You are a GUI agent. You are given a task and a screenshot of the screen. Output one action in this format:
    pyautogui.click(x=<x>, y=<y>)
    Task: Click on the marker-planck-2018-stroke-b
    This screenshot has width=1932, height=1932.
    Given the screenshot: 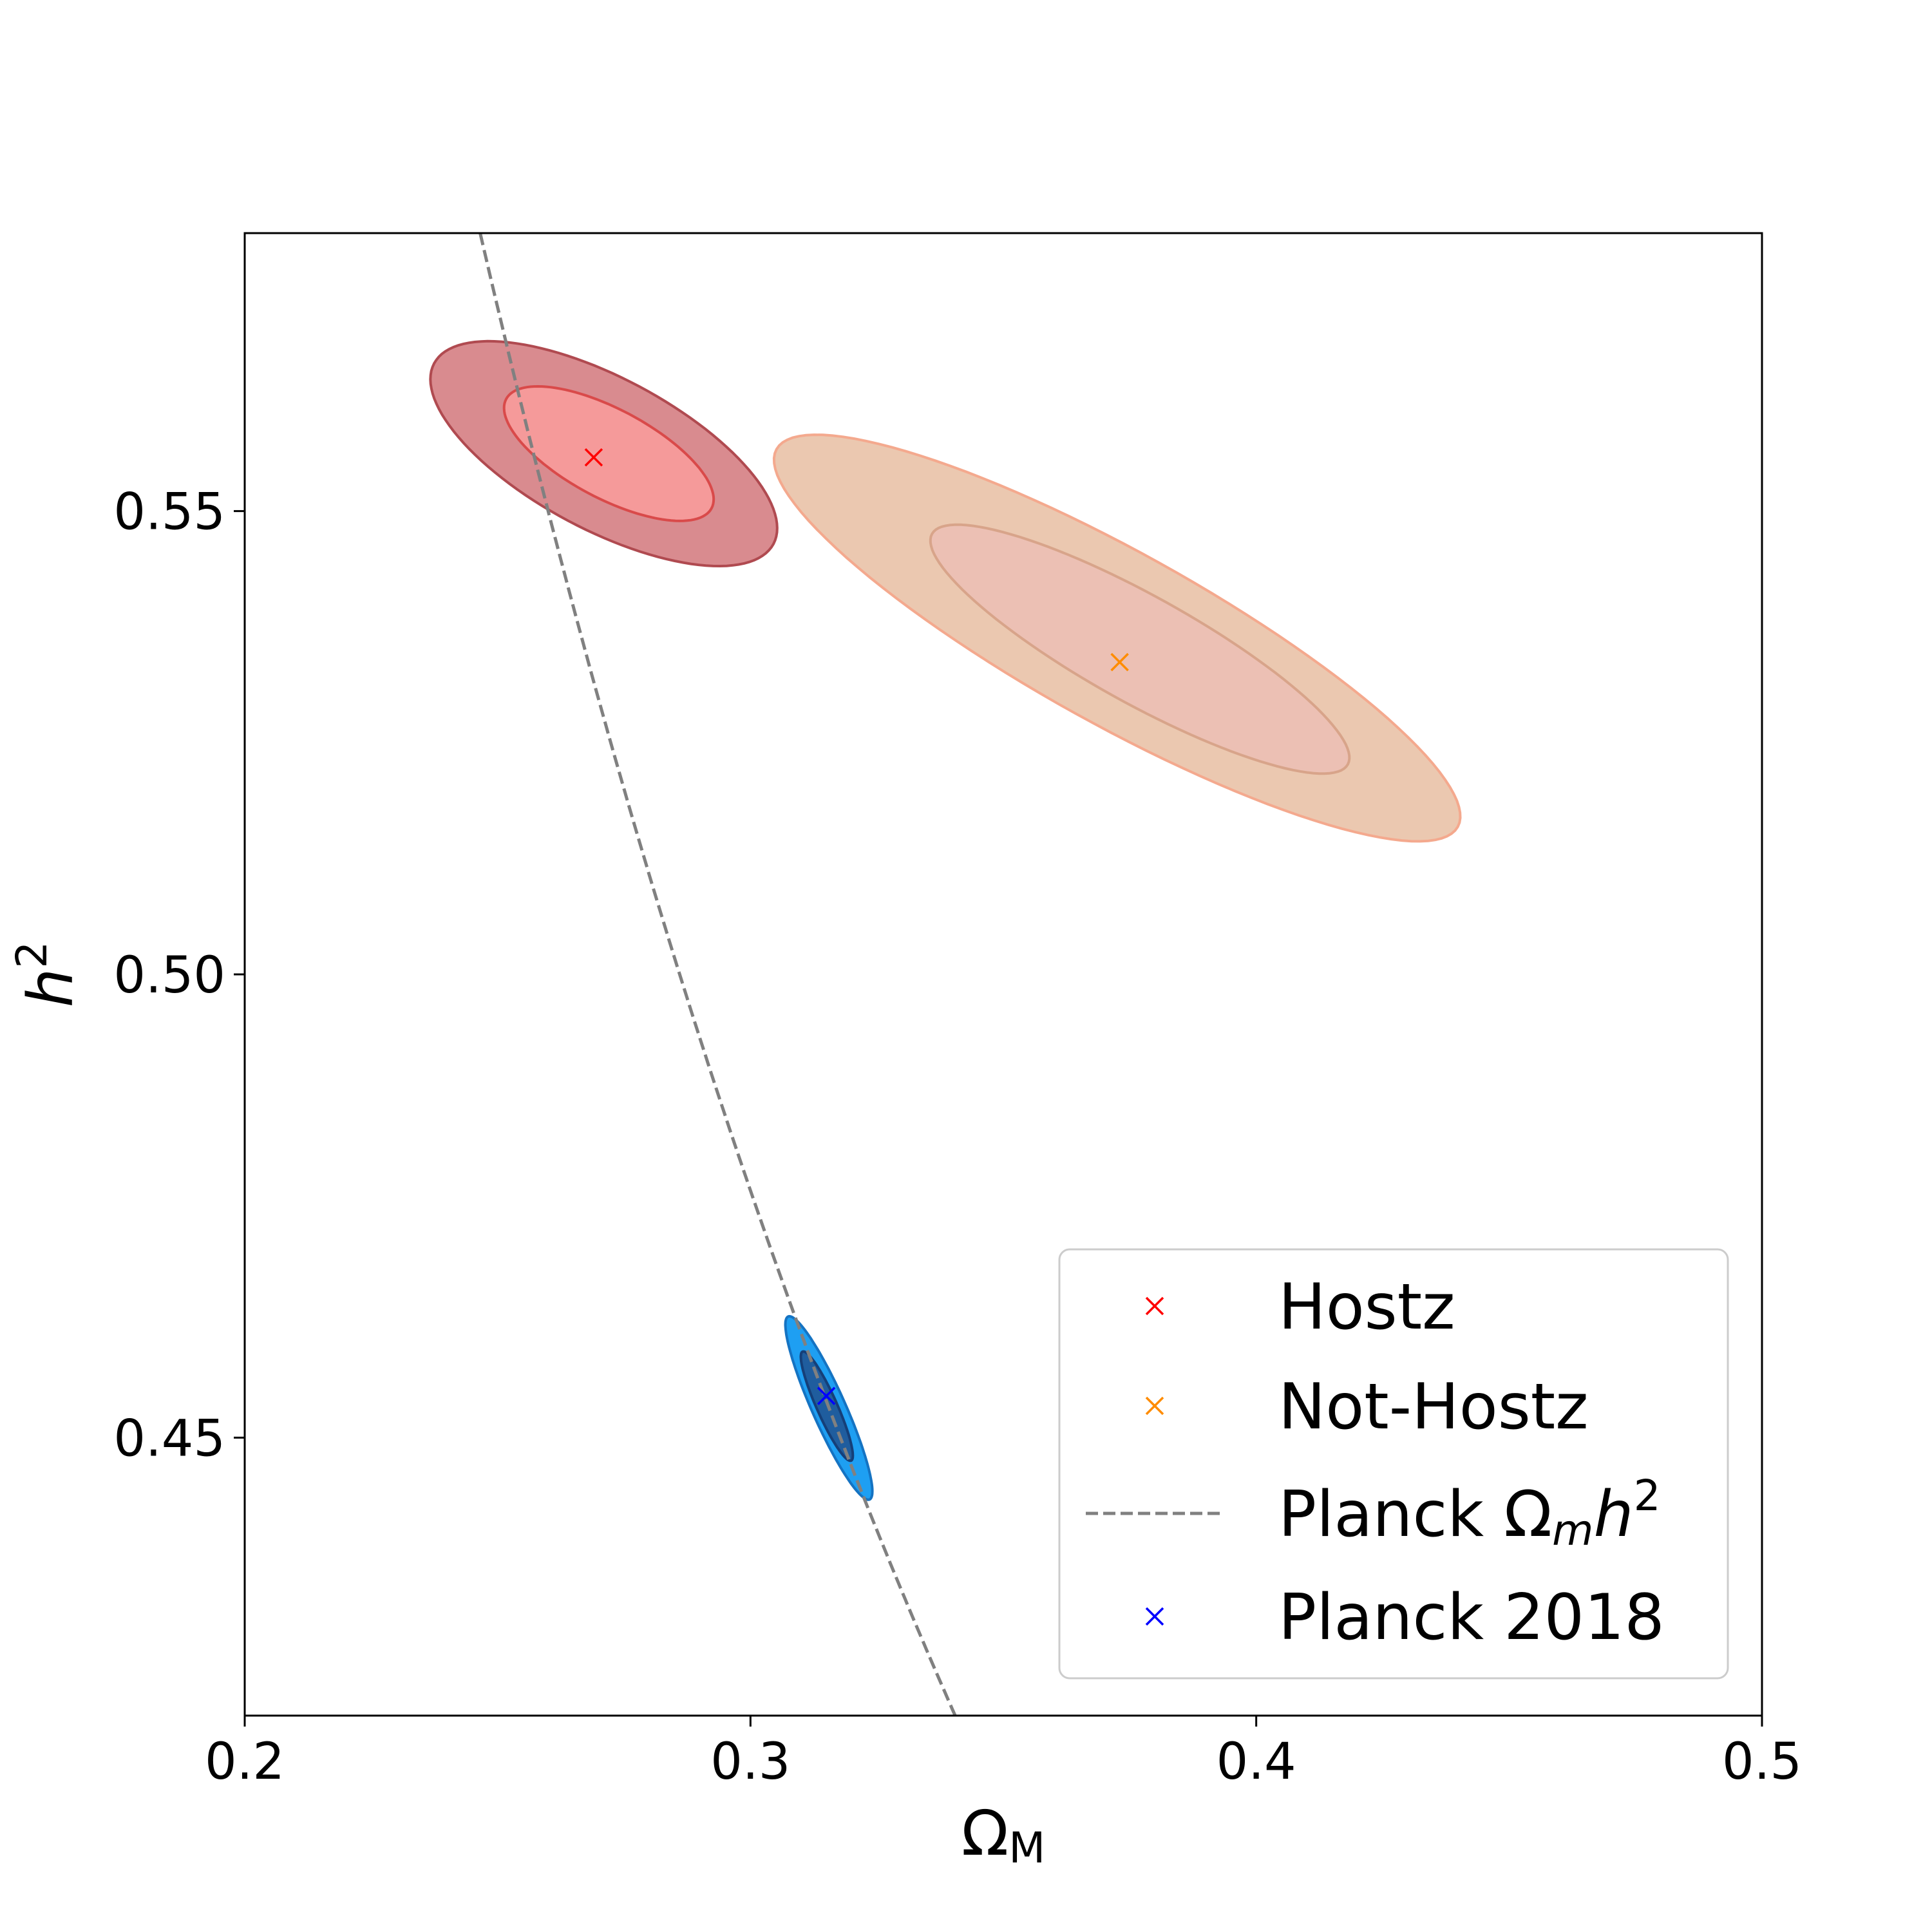 What is the action you would take?
    pyautogui.click(x=826, y=1396)
    